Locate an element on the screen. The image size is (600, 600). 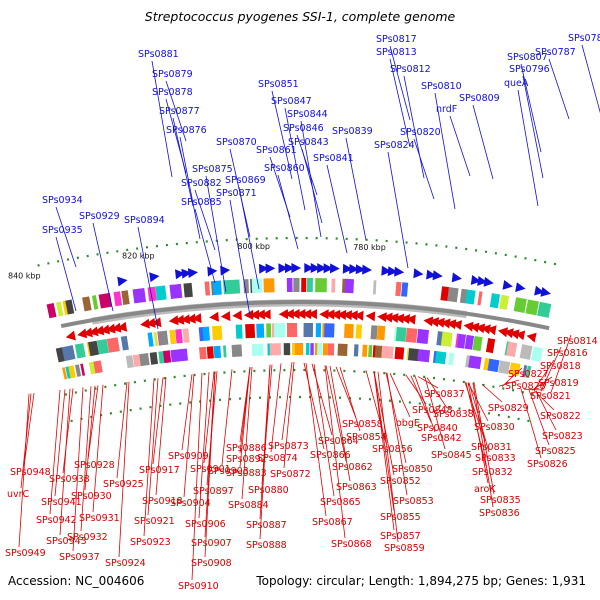
forward-gene-label: SPs0812 is located at coordinates (410, 69).